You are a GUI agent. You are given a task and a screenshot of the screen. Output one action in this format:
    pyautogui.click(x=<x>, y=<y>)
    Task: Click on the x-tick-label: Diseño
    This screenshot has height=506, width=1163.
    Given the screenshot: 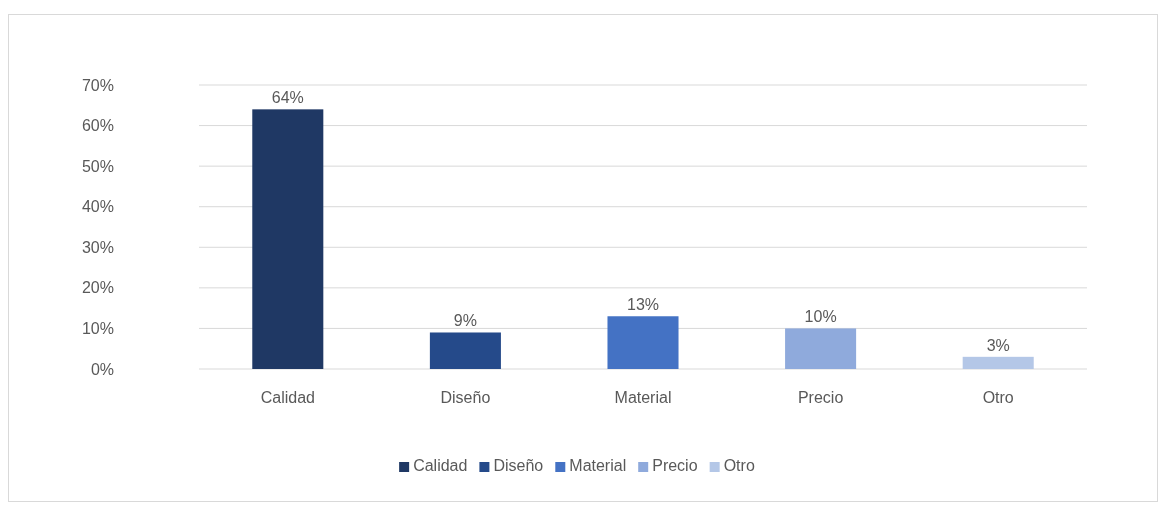 What is the action you would take?
    pyautogui.click(x=465, y=398)
    